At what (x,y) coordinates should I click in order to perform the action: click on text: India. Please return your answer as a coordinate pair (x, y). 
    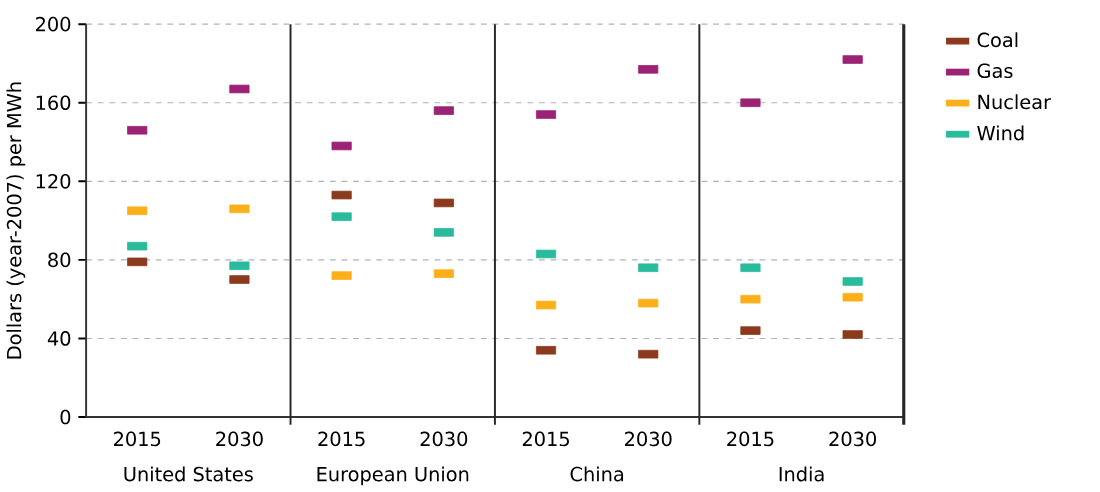
    Looking at the image, I should click on (801, 474).